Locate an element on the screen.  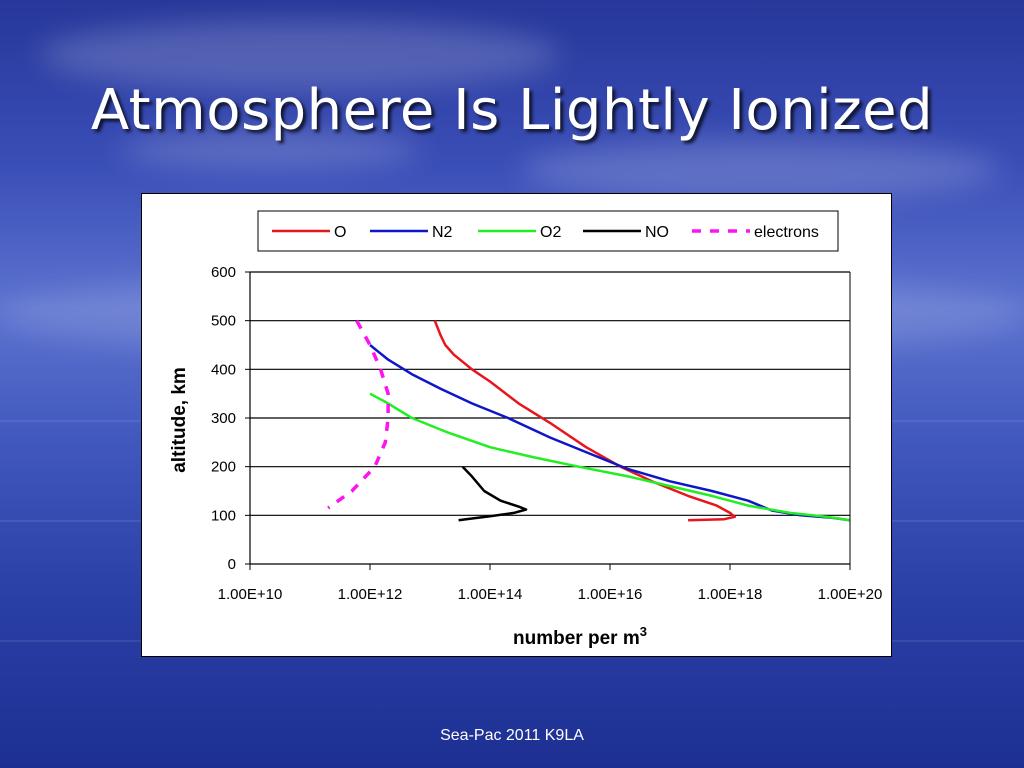
x-axis-label-text: number per m is located at coordinates (576, 638).